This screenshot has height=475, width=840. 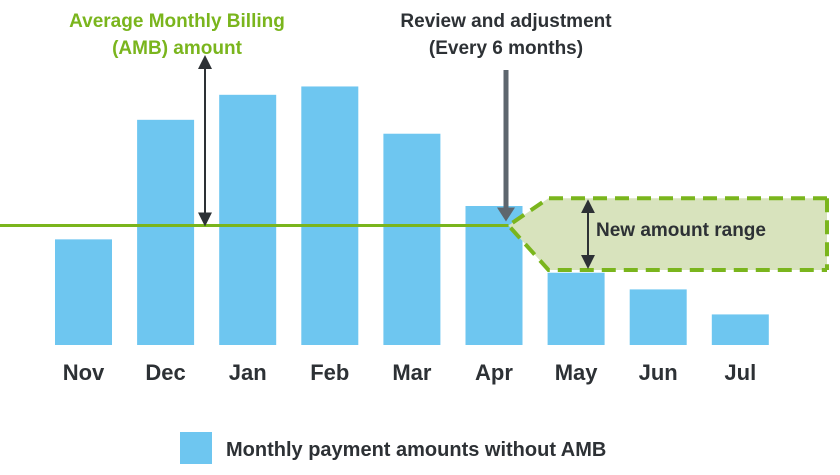 What do you see at coordinates (658, 317) in the screenshot?
I see `bar-jun` at bounding box center [658, 317].